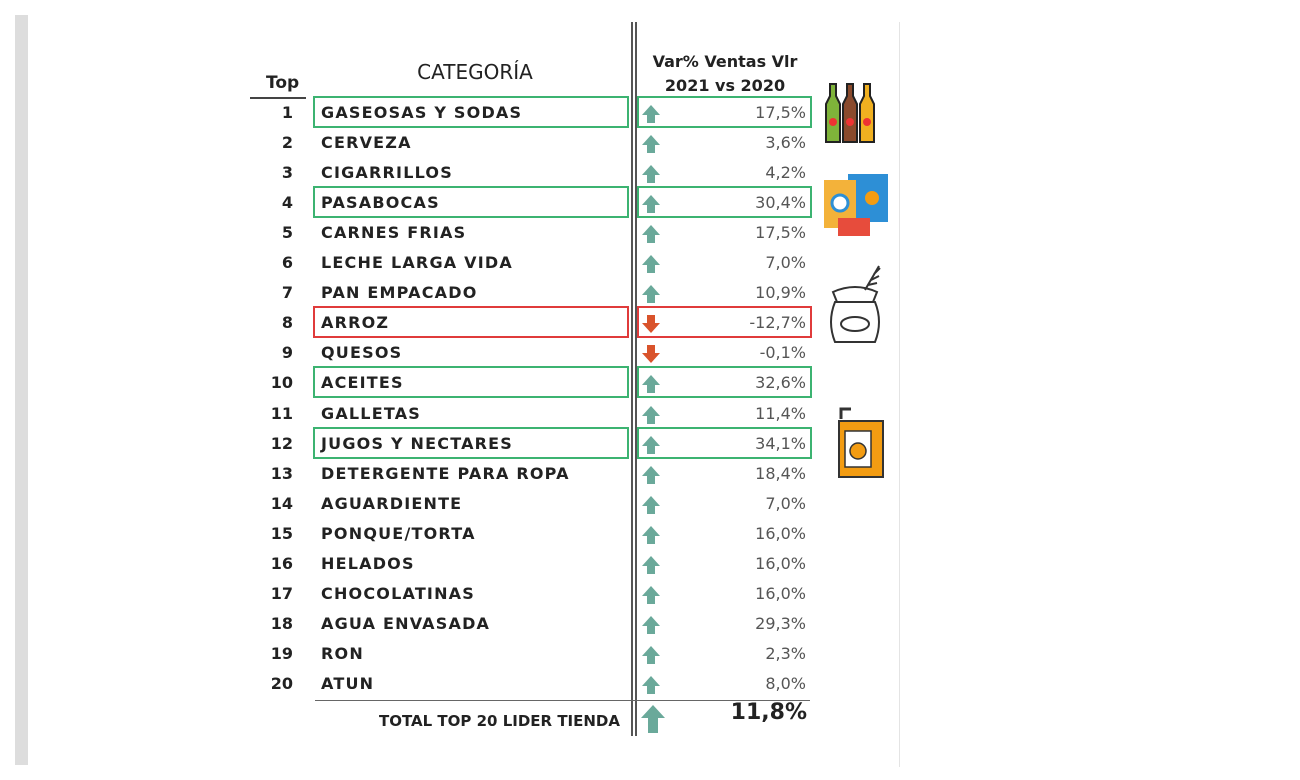 The image size is (1300, 780). Describe the element at coordinates (21, 390) in the screenshot. I see `side-bar` at that location.